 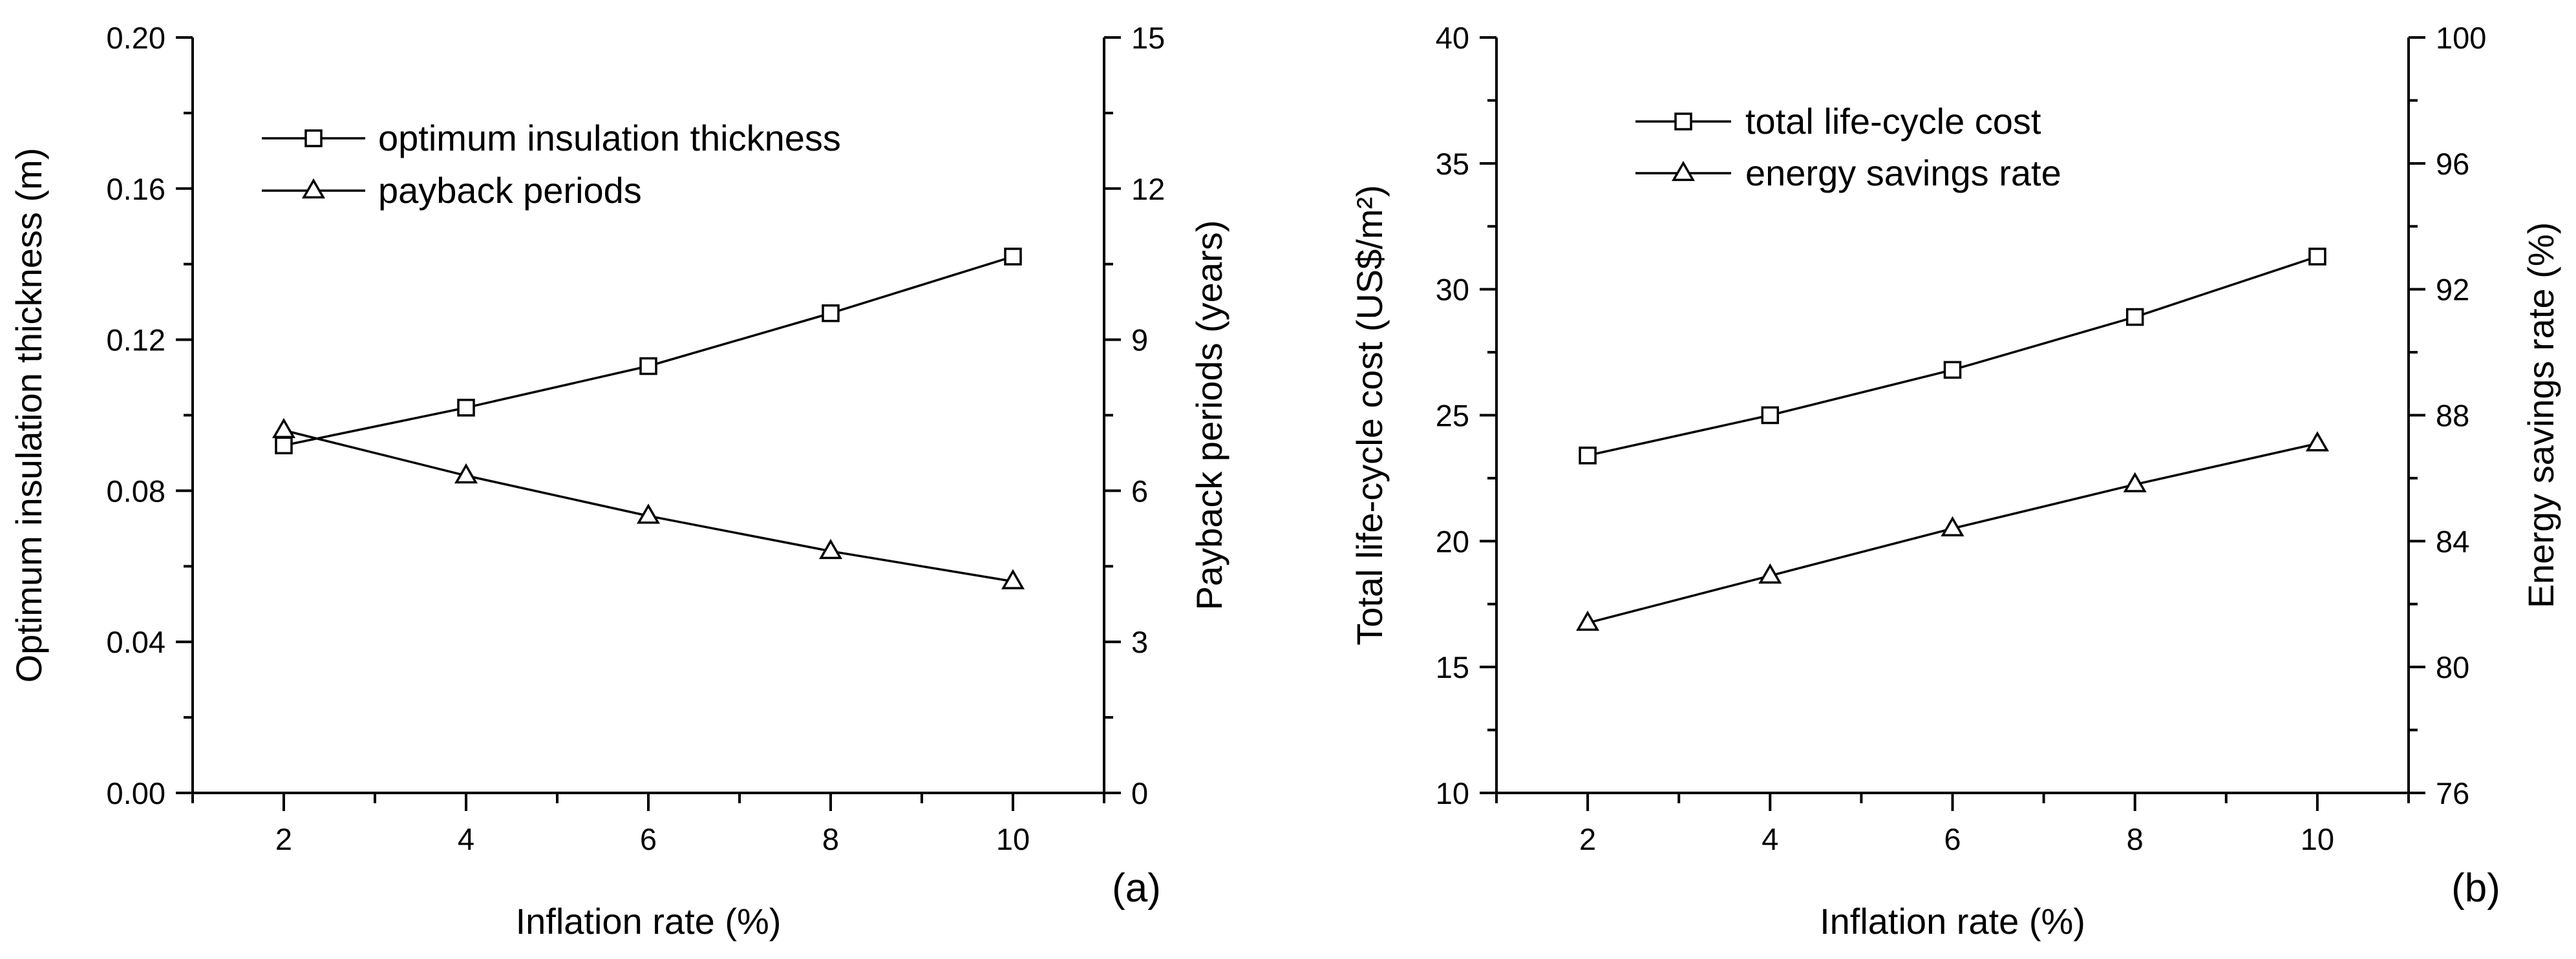 What do you see at coordinates (2540, 416) in the screenshot?
I see `panel-b-y-axis-title-right: Energy savings rate (%)` at bounding box center [2540, 416].